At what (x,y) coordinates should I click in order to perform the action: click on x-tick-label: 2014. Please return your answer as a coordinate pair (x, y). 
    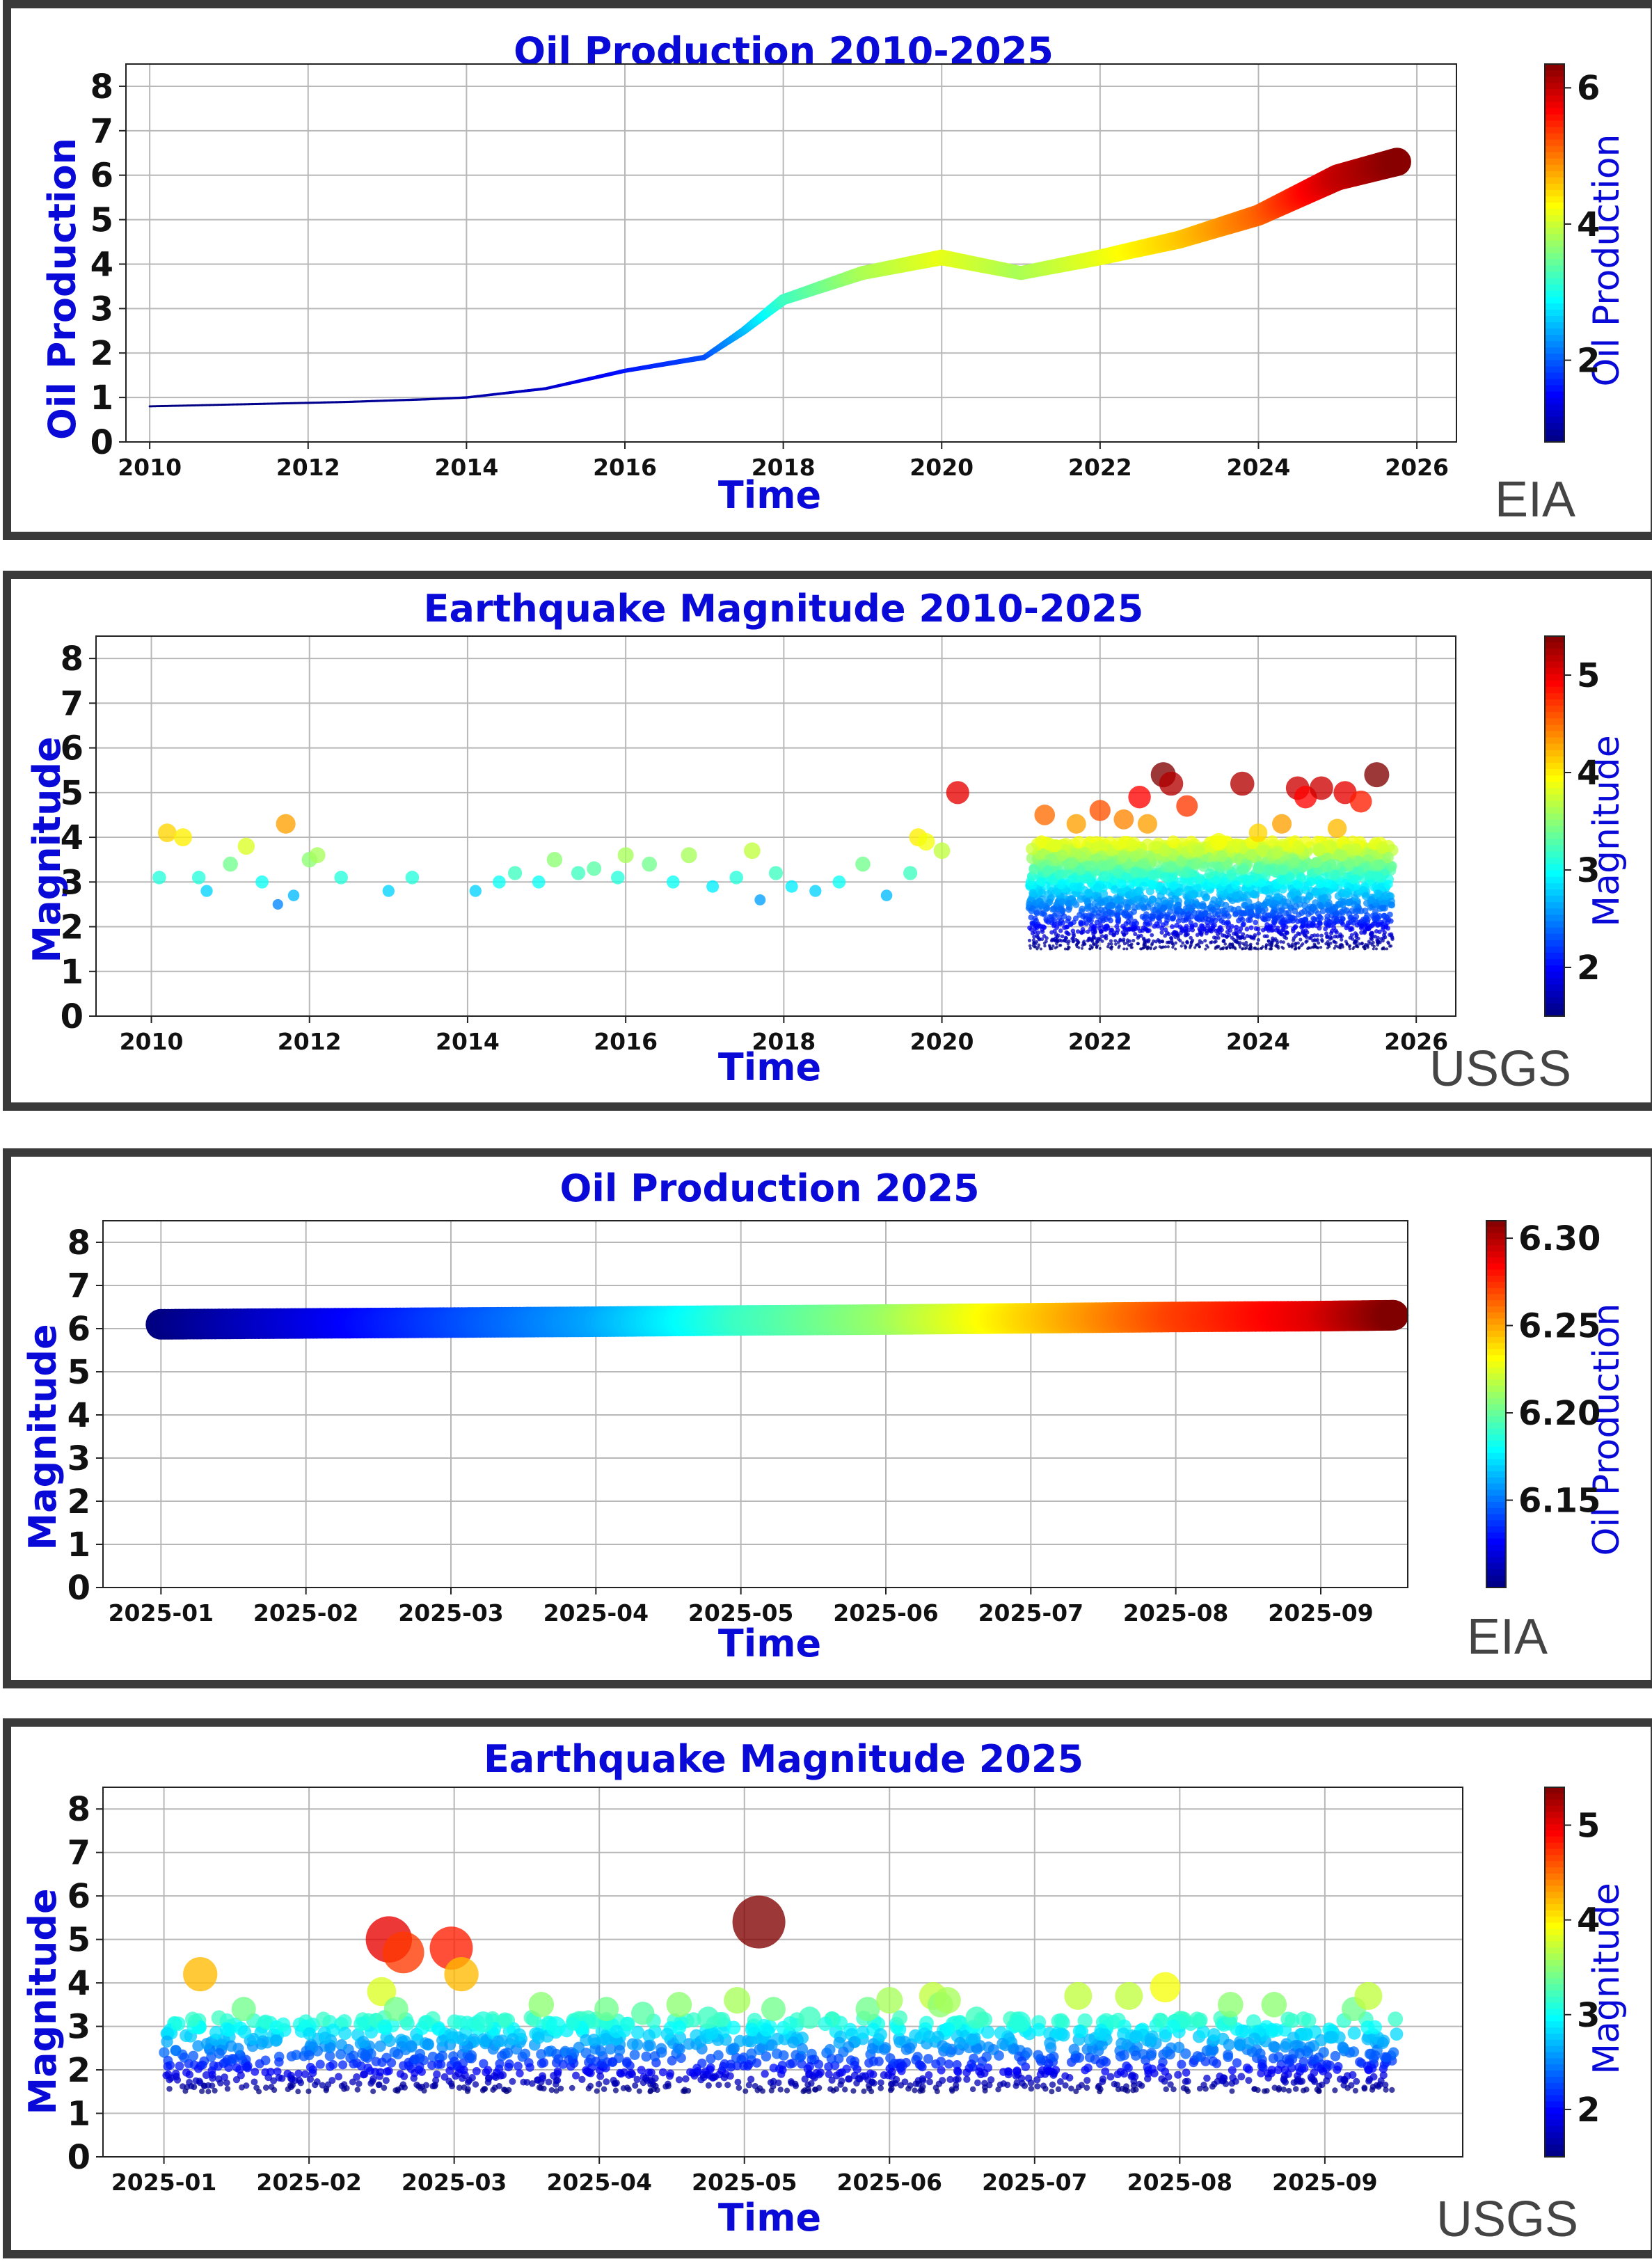
    Looking at the image, I should click on (468, 1041).